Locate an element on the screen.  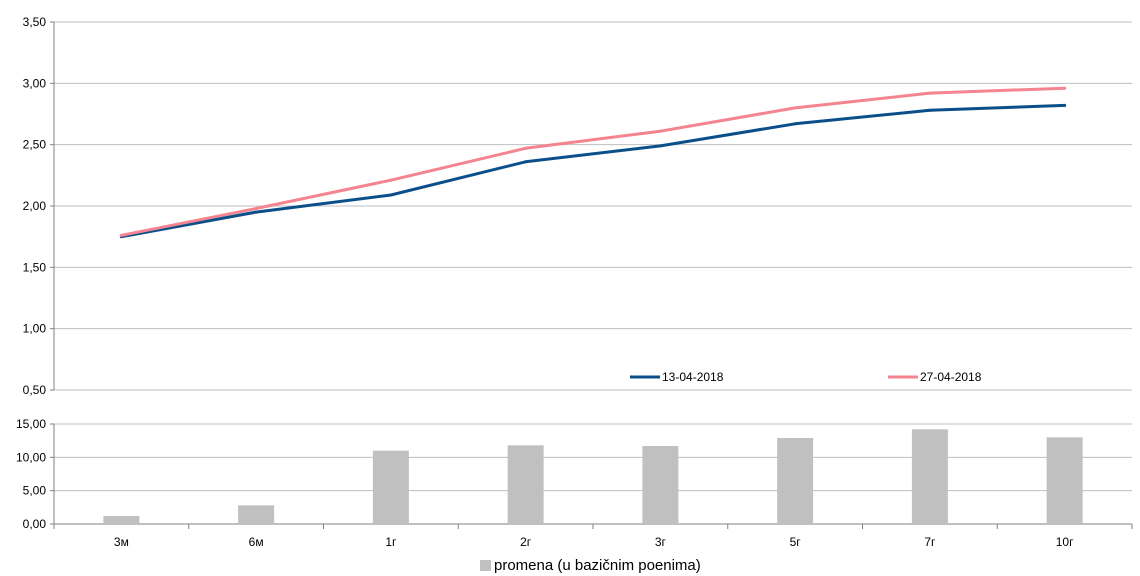
y-tick-label: 3,00 is located at coordinates (35, 83).